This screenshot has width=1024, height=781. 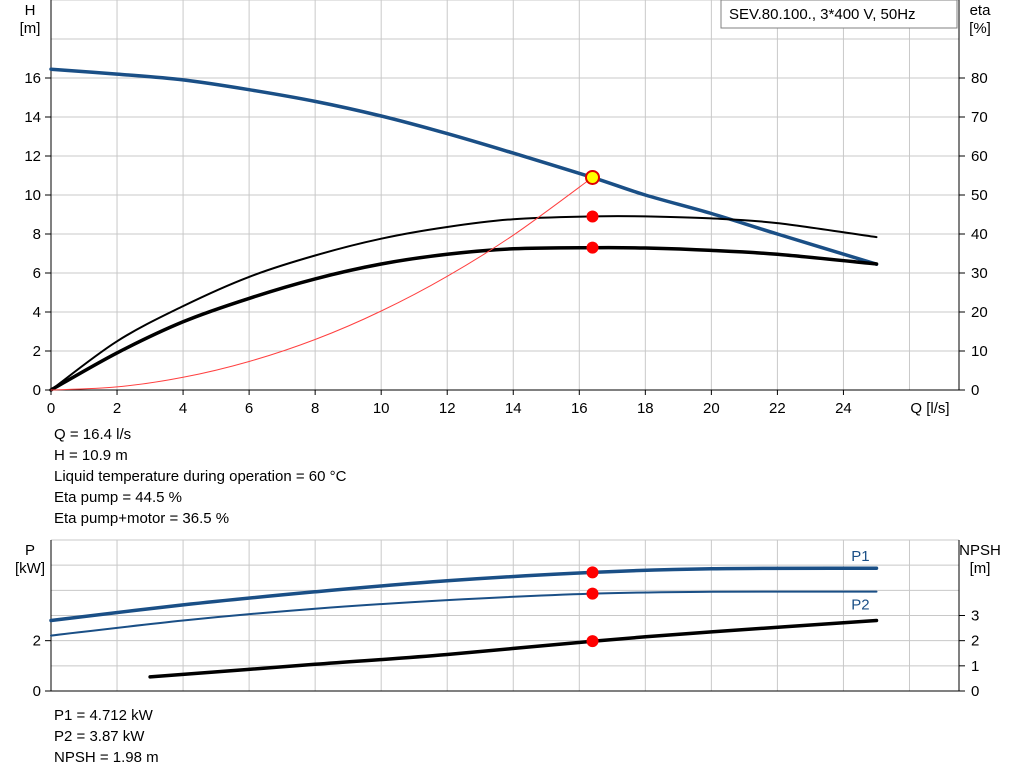 What do you see at coordinates (929, 408) in the screenshot?
I see `x-axis-label: Q [l/s]` at bounding box center [929, 408].